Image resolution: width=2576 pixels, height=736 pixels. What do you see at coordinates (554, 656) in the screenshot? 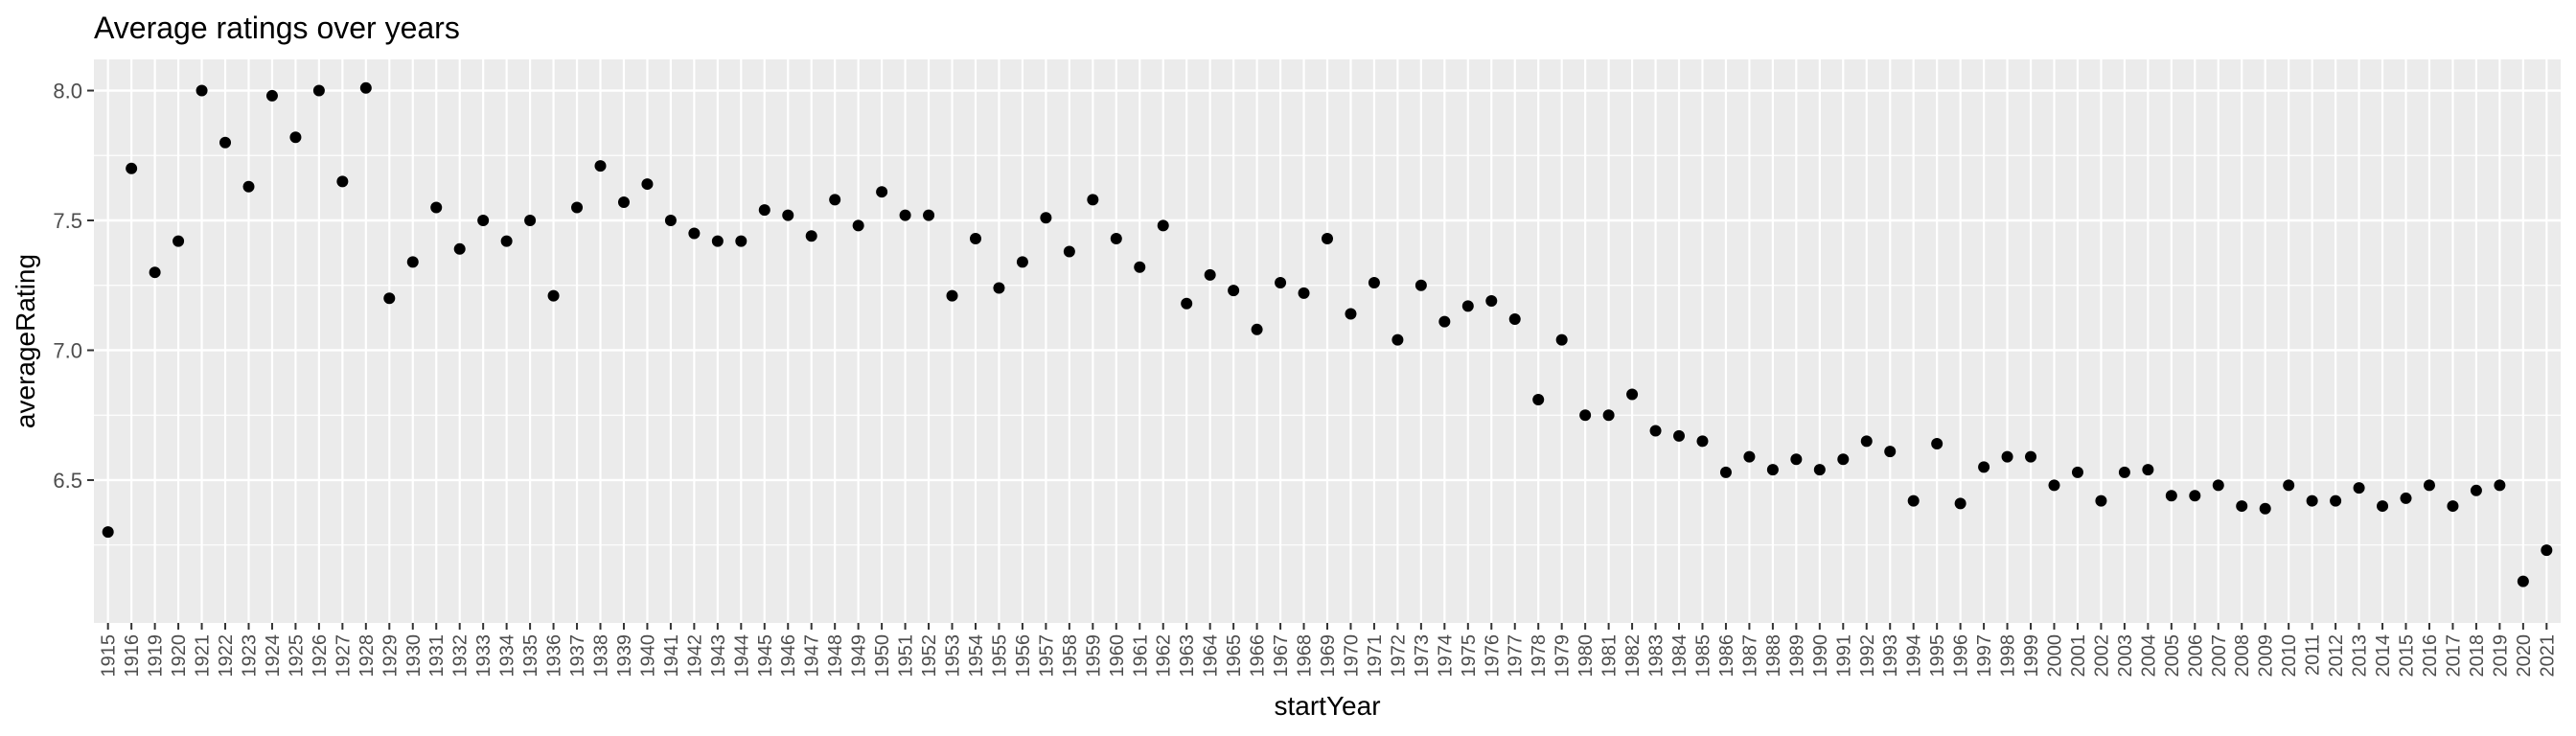
I see `x-tick-label: 1936` at bounding box center [554, 656].